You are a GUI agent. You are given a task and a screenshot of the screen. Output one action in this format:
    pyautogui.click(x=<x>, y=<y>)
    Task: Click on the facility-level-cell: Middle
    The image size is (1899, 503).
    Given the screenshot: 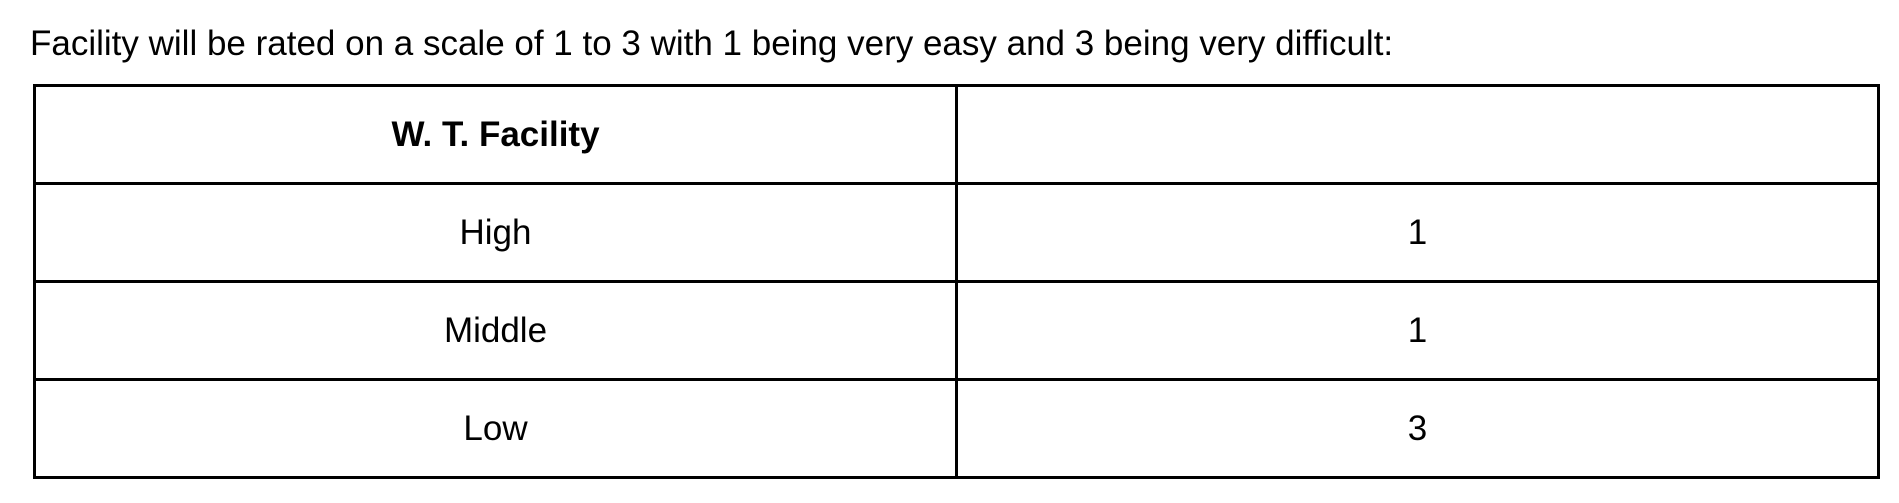 What is the action you would take?
    pyautogui.click(x=495, y=330)
    